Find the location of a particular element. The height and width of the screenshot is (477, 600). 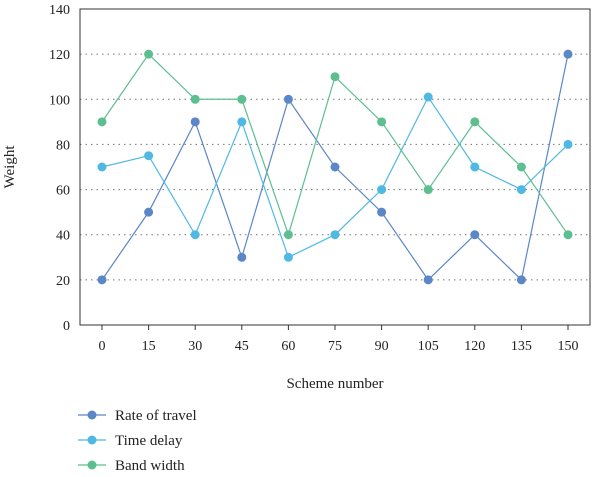

y-tick-label: 140 is located at coordinates (59, 10).